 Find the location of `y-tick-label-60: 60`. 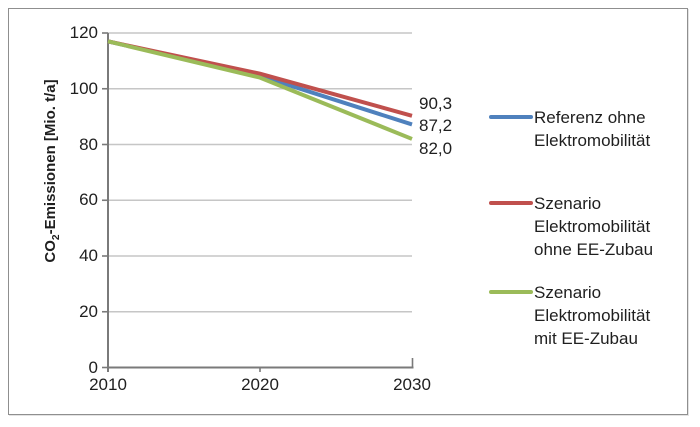

y-tick-label-60: 60 is located at coordinates (88, 200).